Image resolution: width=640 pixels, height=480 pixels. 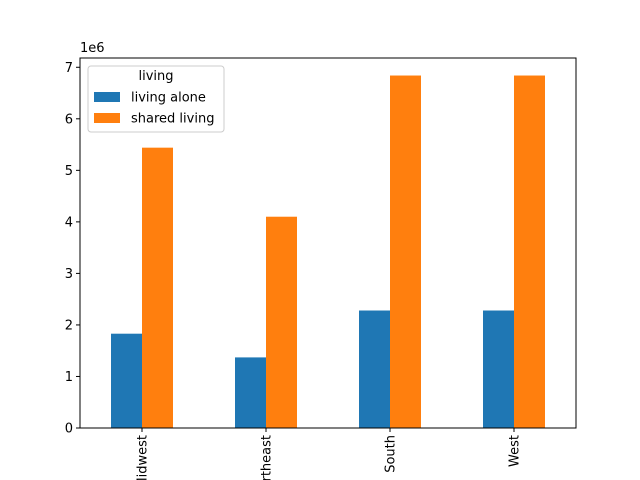 I want to click on y-tick-label: 7, so click(x=69, y=68).